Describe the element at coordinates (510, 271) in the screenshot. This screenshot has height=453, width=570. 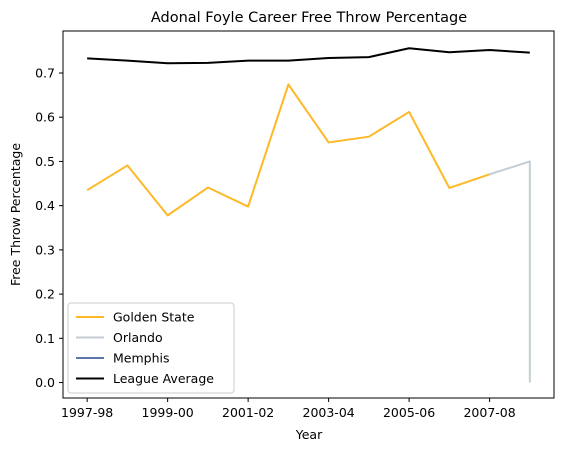
I see `series-line-orlando` at that location.